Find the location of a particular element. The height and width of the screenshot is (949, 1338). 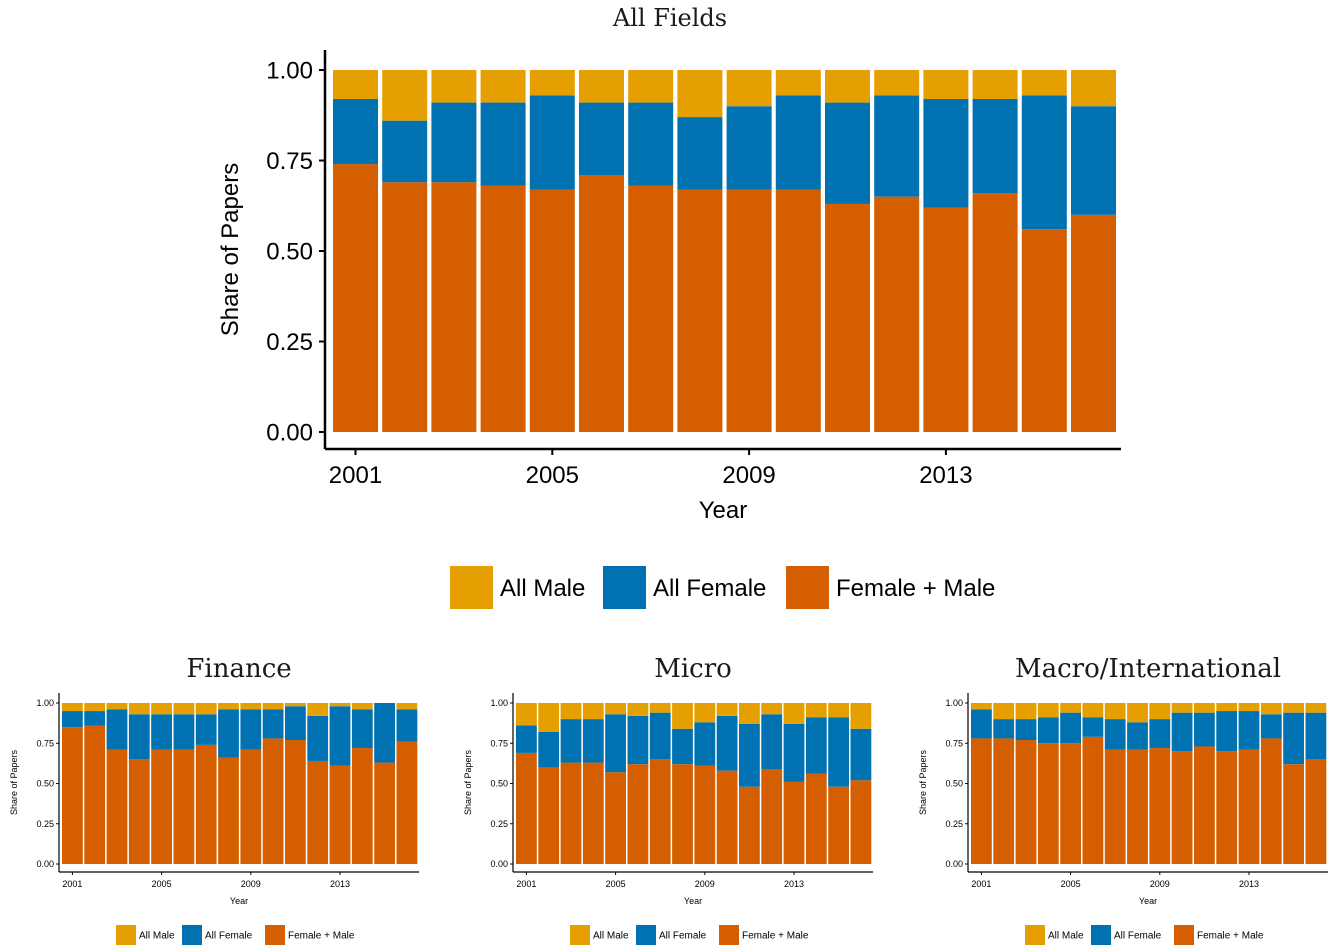

y-tick-label: 0.50 is located at coordinates (289, 251).